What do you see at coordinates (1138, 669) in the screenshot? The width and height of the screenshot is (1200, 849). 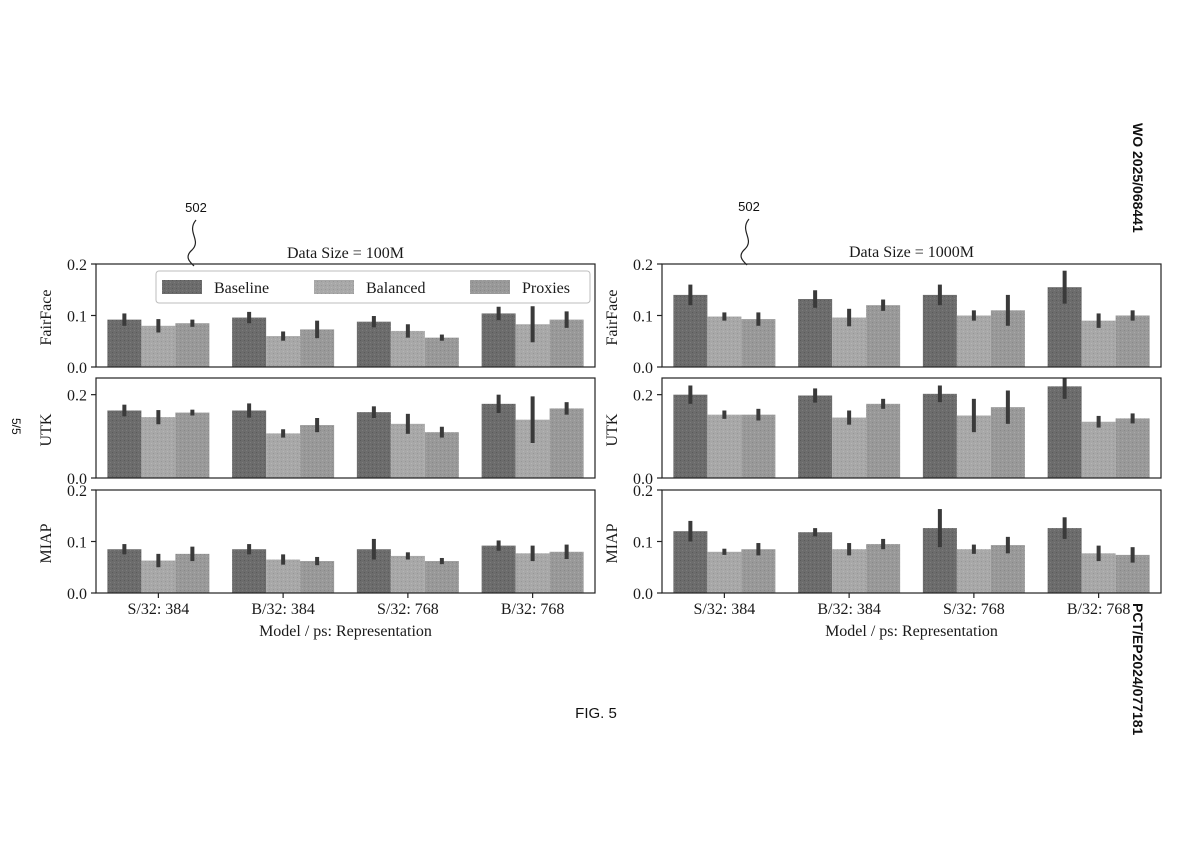 I see `application-number: PCT/EP2024/077181` at bounding box center [1138, 669].